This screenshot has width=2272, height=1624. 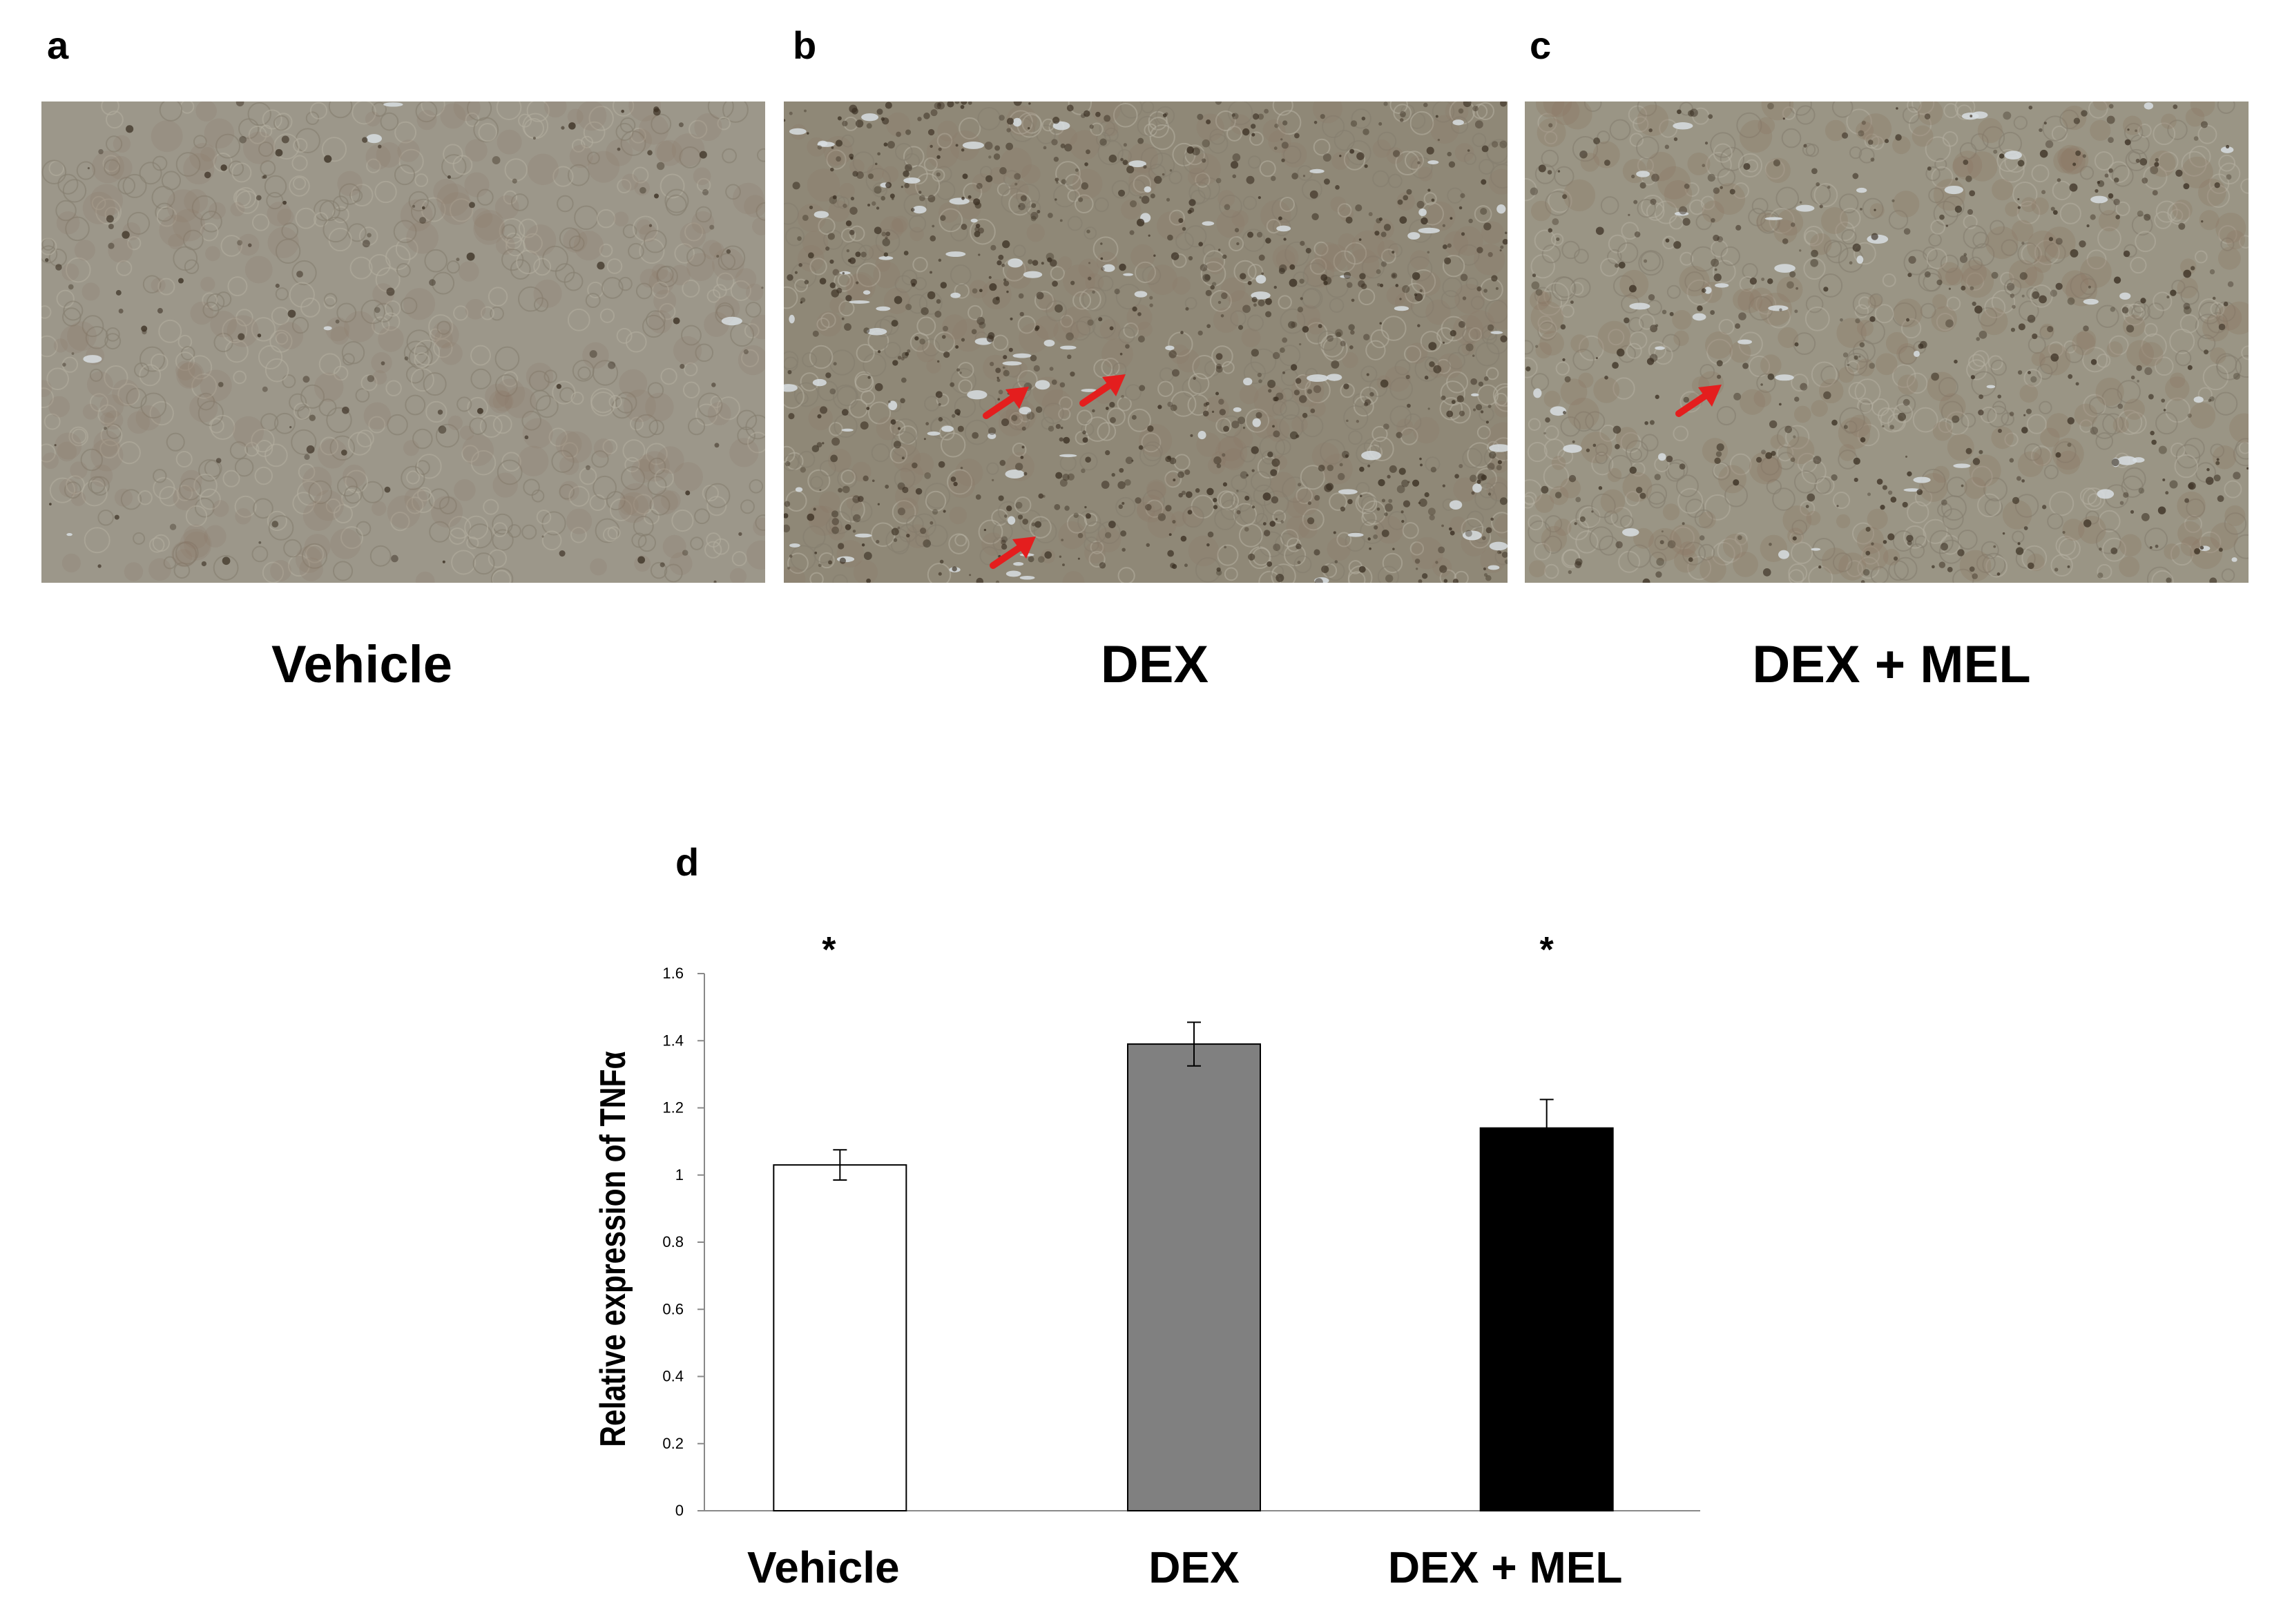 I want to click on x-category-label: Vehicle, so click(x=824, y=1567).